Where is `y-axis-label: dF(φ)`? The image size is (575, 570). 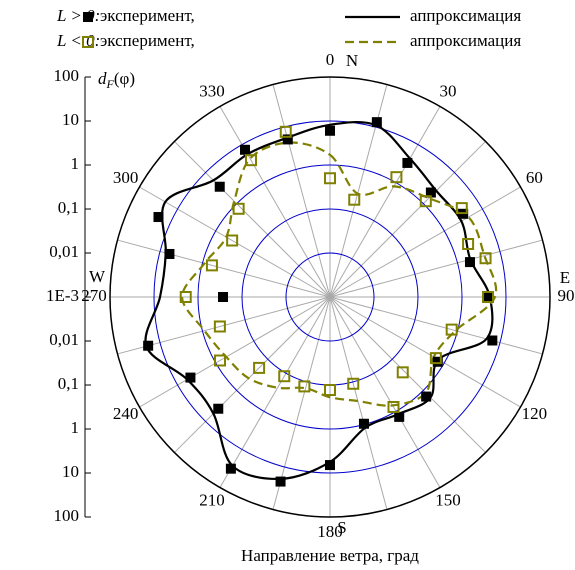 y-axis-label: dF(φ) is located at coordinates (116, 80).